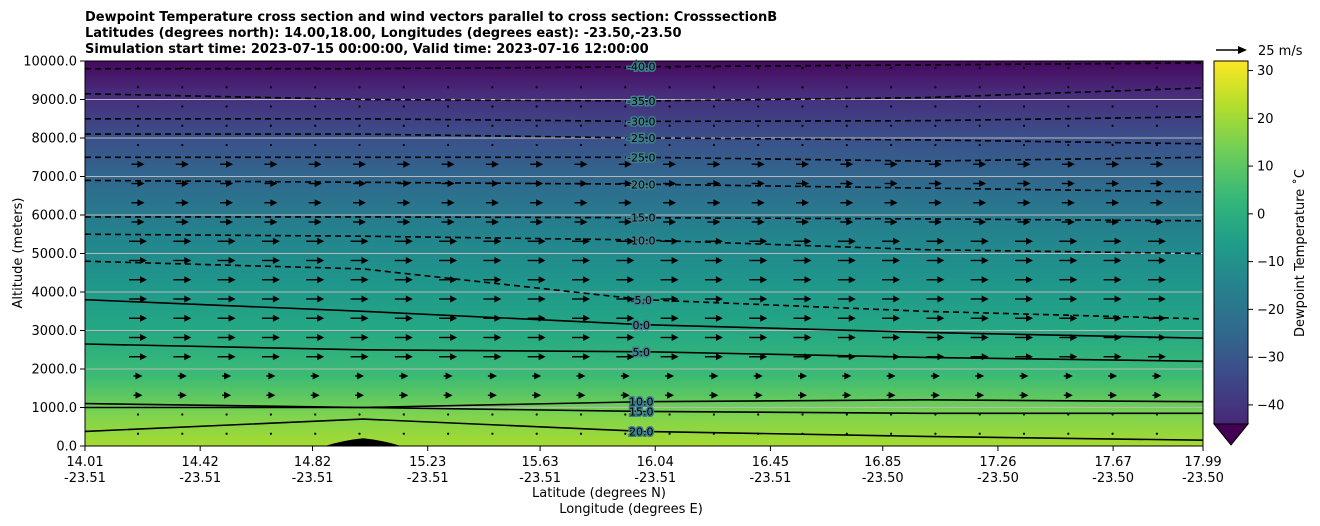 The image size is (1320, 526). What do you see at coordinates (55, 370) in the screenshot?
I see `y-tick-label: 2000.0` at bounding box center [55, 370].